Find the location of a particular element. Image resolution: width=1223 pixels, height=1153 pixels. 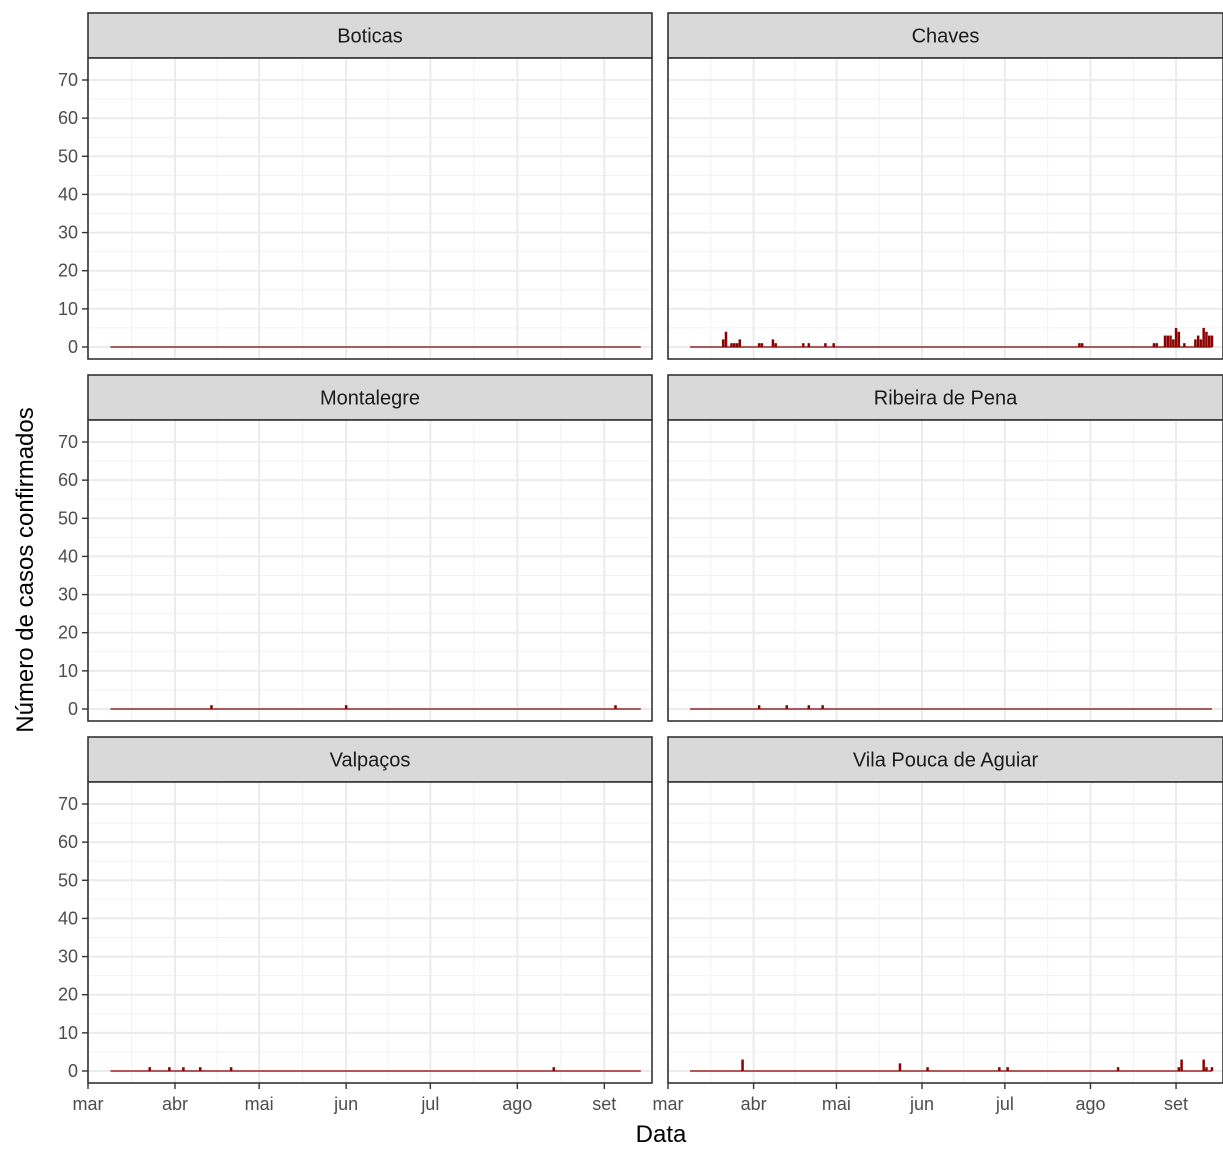

facet-strip-label: Boticas is located at coordinates (370, 37).